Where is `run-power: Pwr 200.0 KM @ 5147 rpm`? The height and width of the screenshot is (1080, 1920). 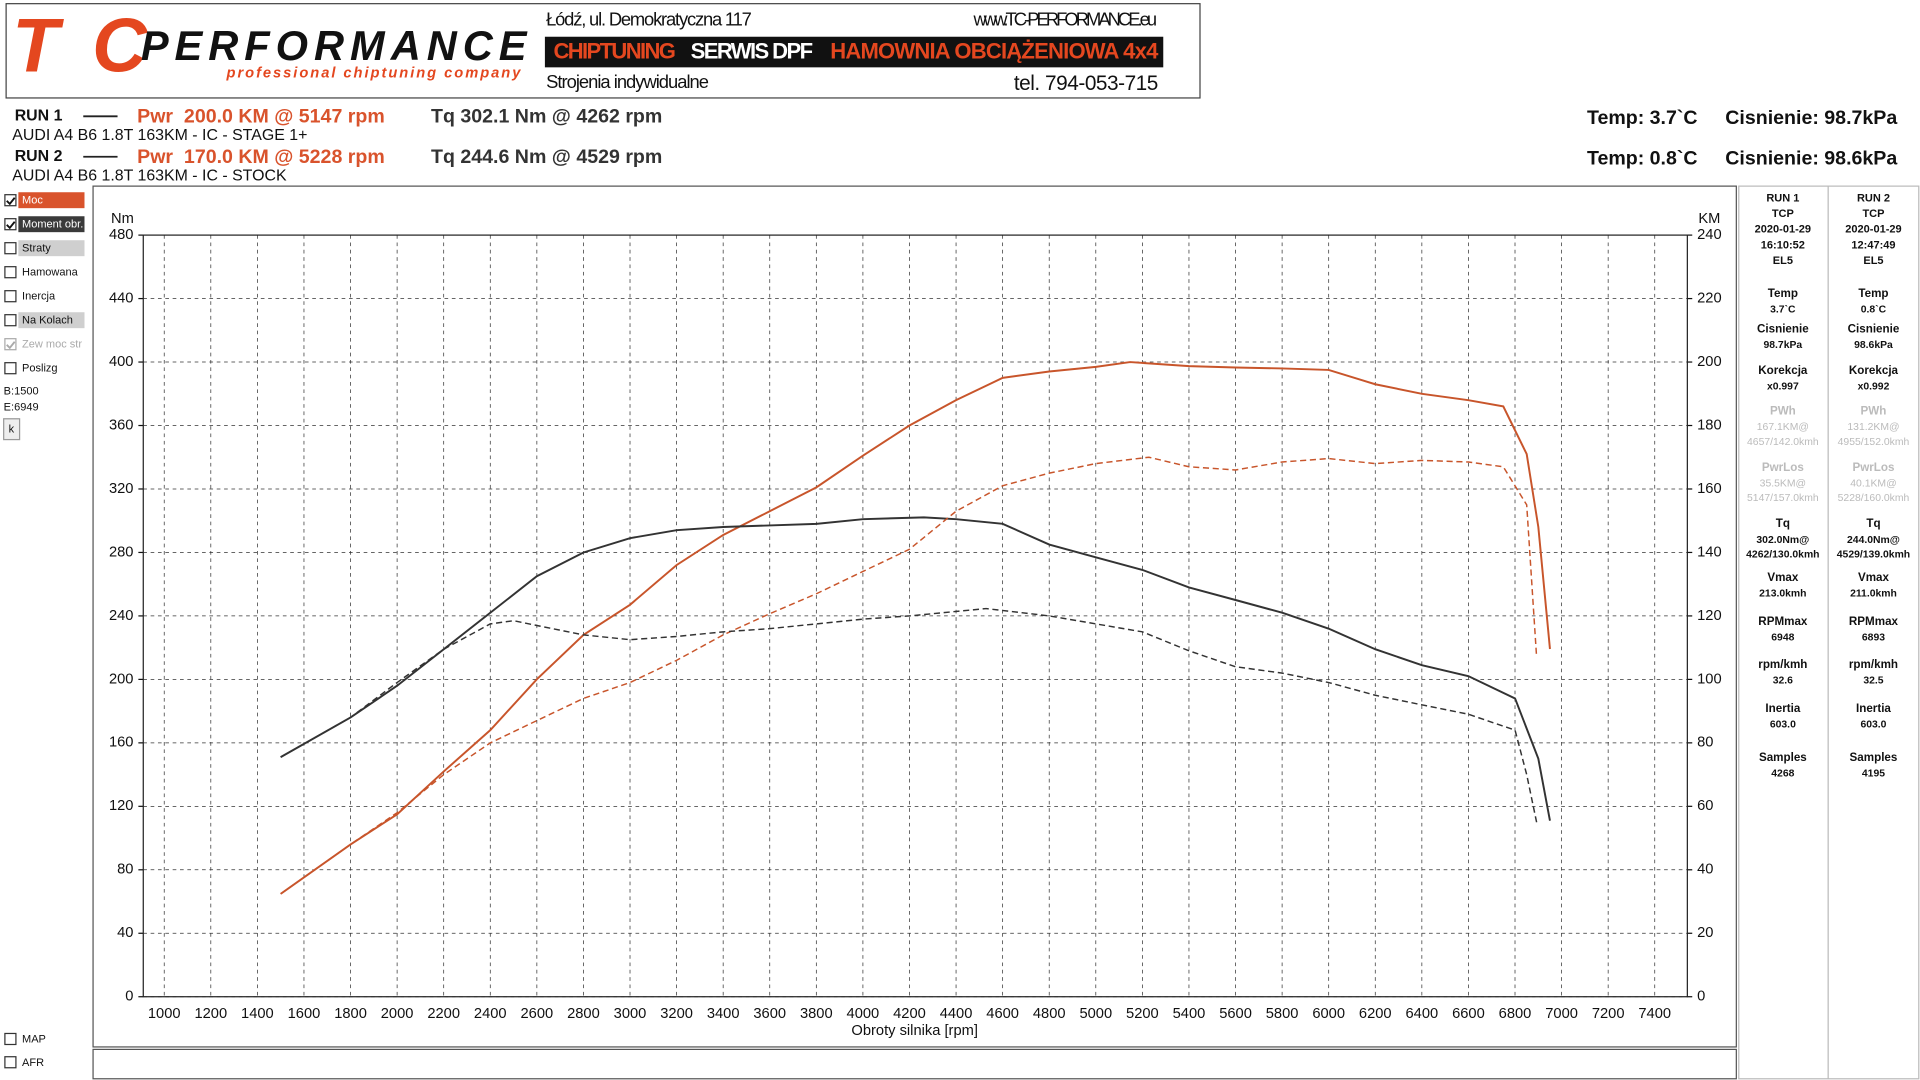
run-power: Pwr 200.0 KM @ 5147 rpm is located at coordinates (261, 117).